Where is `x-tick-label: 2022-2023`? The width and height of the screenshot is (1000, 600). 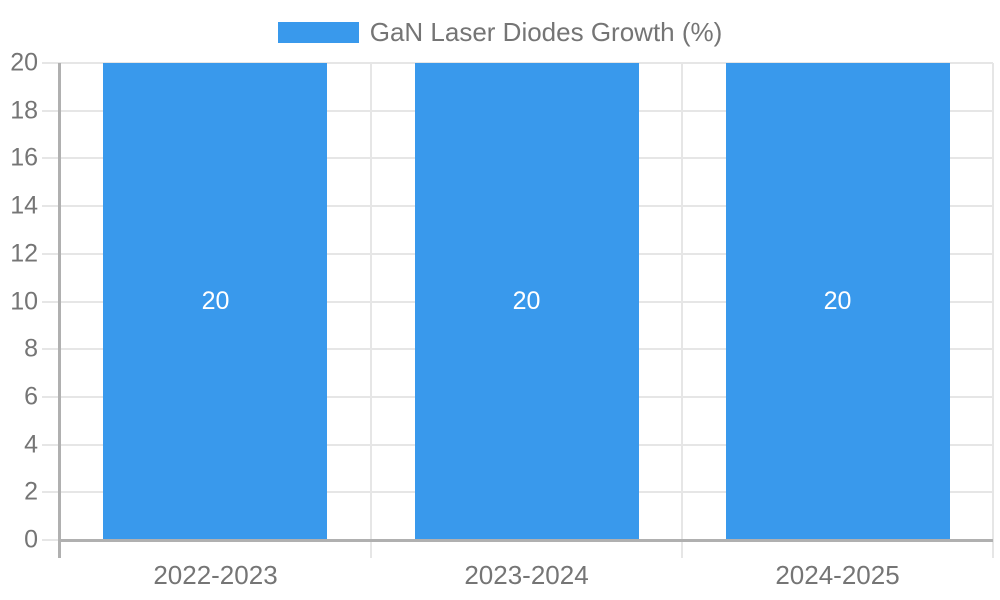 x-tick-label: 2022-2023 is located at coordinates (215, 575).